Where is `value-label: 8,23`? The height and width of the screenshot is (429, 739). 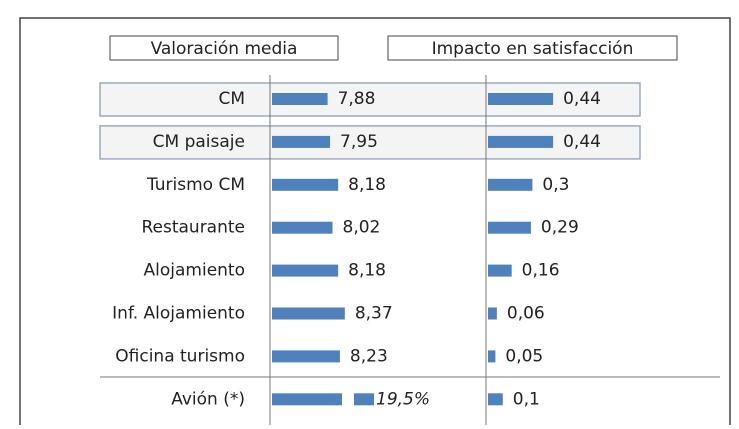
value-label: 8,23 is located at coordinates (369, 356).